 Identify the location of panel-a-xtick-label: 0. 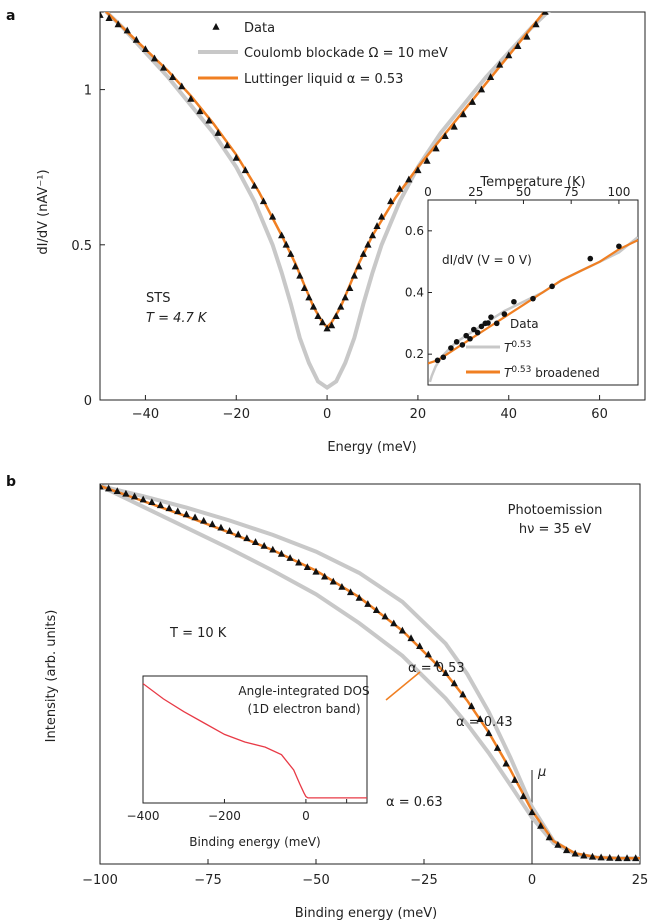
(327, 414).